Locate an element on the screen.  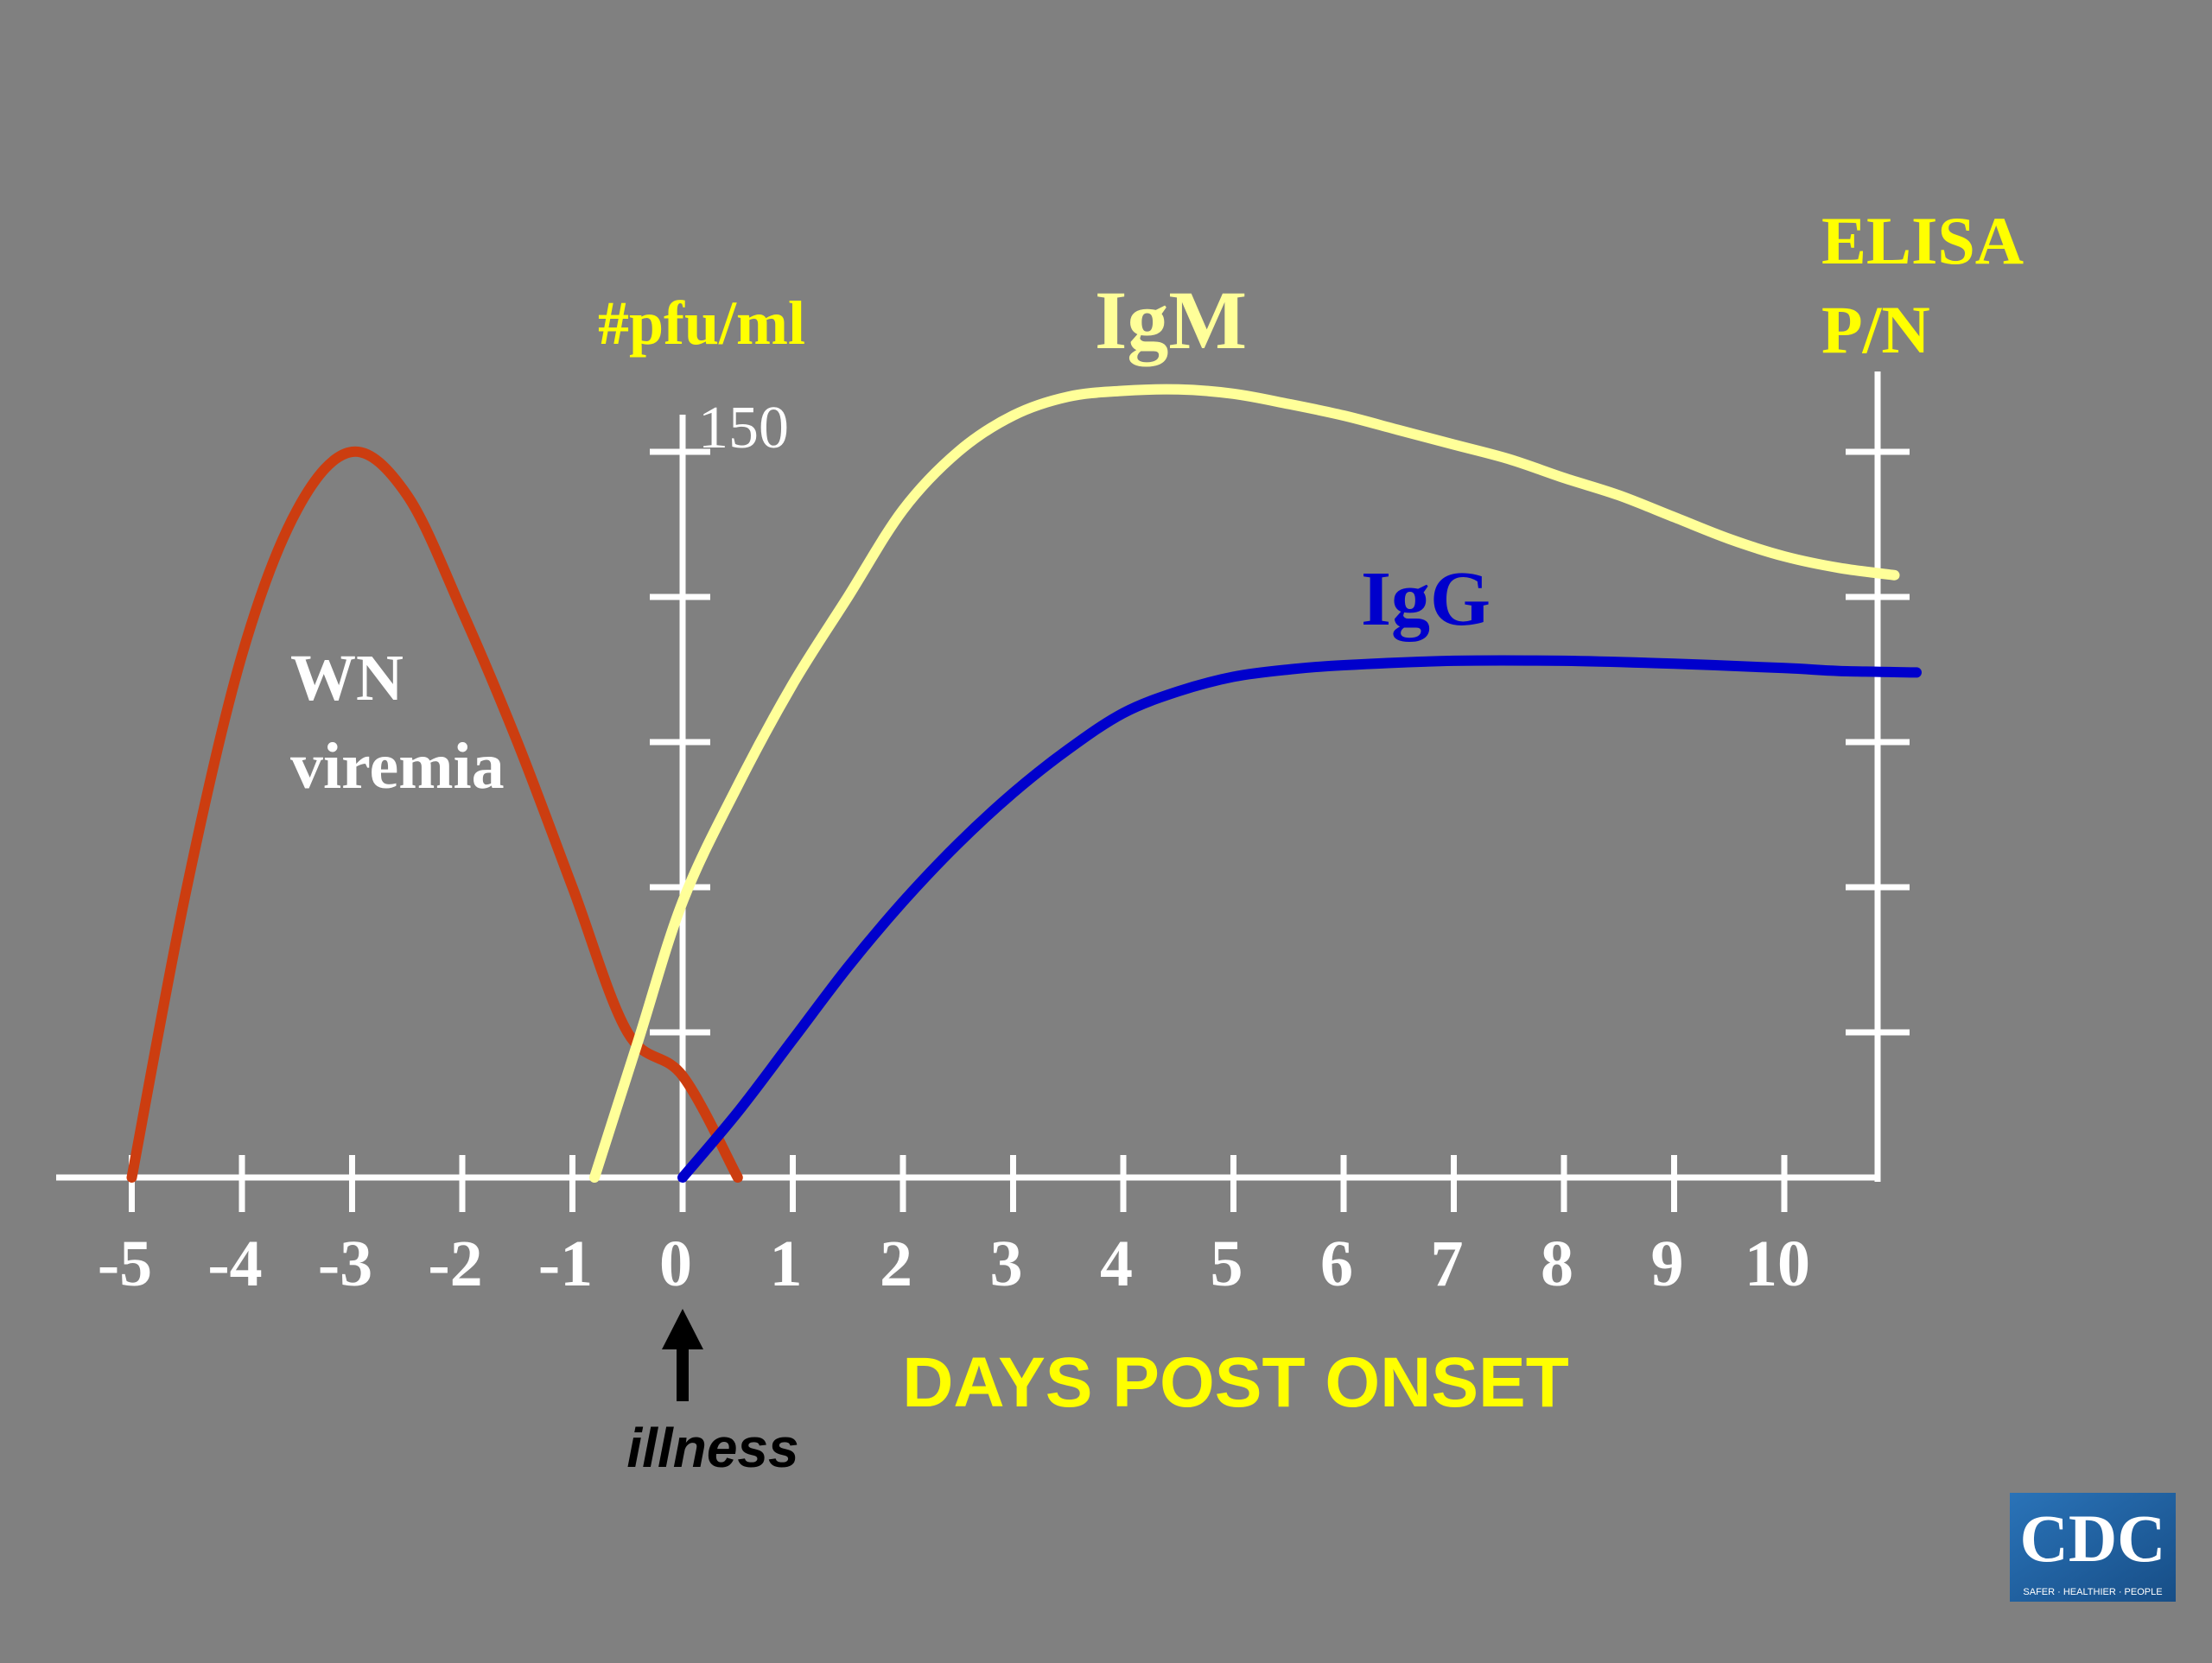
cdc-logo: CDC SAFER · HEALTHIER · PEOPLE is located at coordinates (2093, 1548).